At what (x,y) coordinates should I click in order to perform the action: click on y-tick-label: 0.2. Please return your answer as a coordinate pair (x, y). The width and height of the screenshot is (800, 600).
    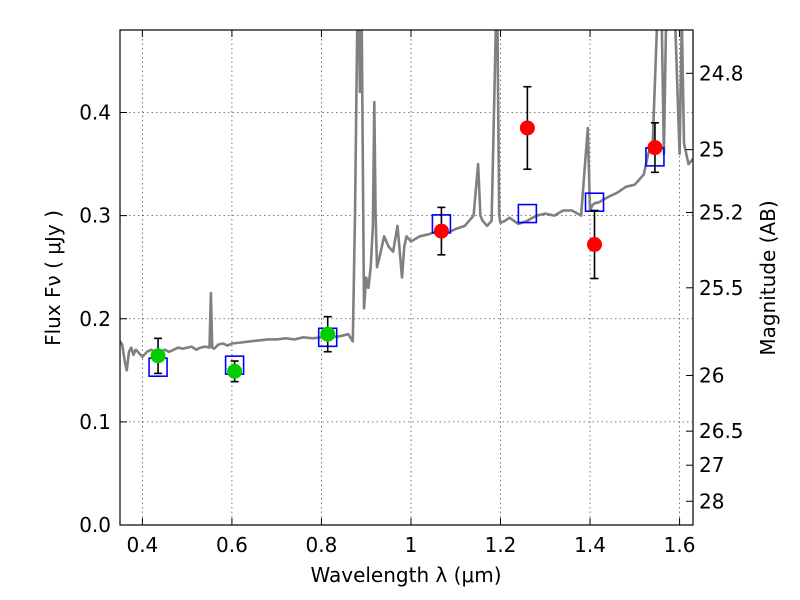
    Looking at the image, I should click on (95, 319).